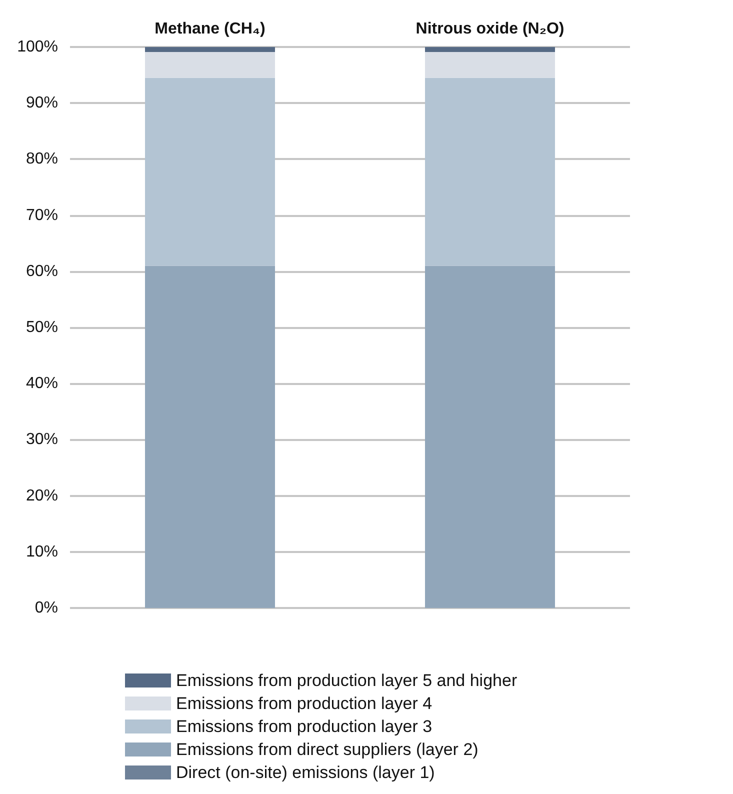 The height and width of the screenshot is (794, 733). I want to click on y-tick-label: 10%, so click(42, 551).